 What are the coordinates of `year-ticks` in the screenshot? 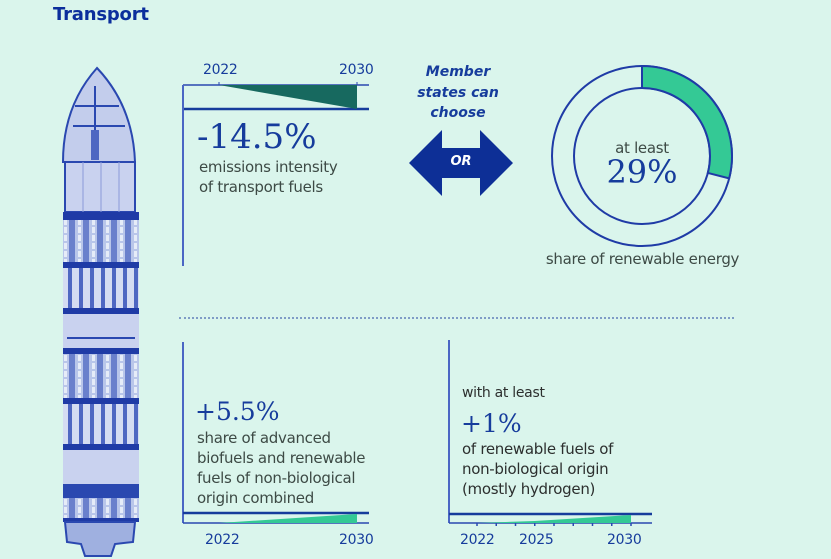 It's located at (554, 524).